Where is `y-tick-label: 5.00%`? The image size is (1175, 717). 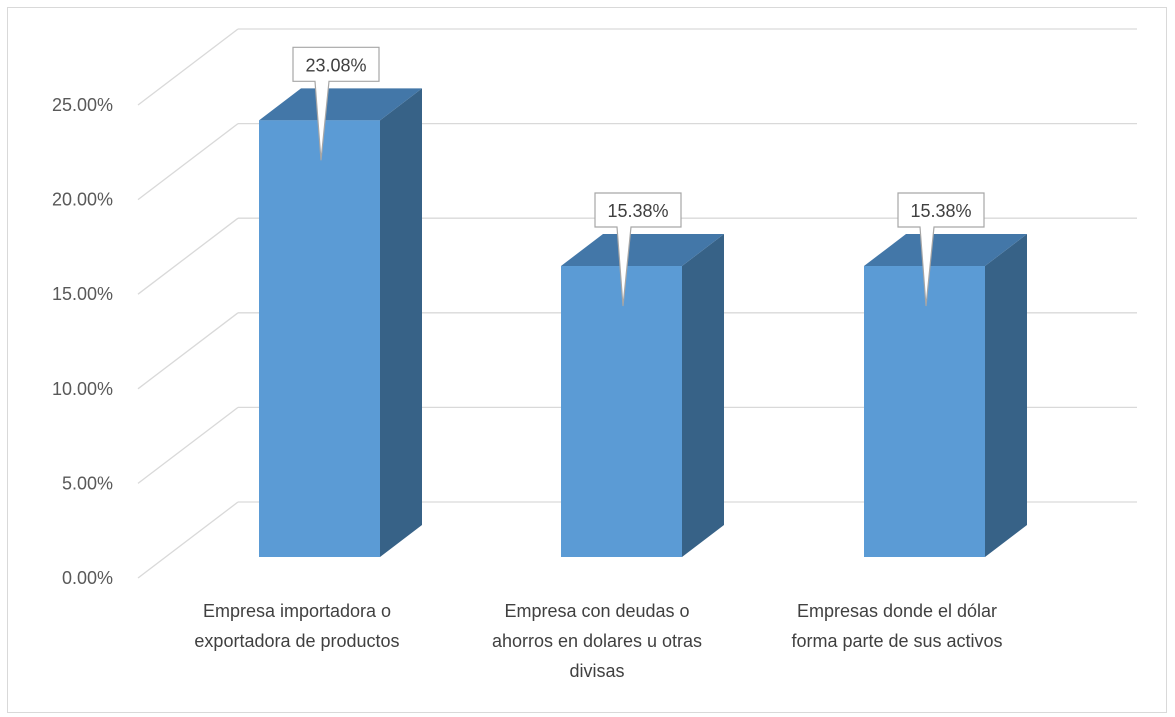
y-tick-label: 5.00% is located at coordinates (87, 483).